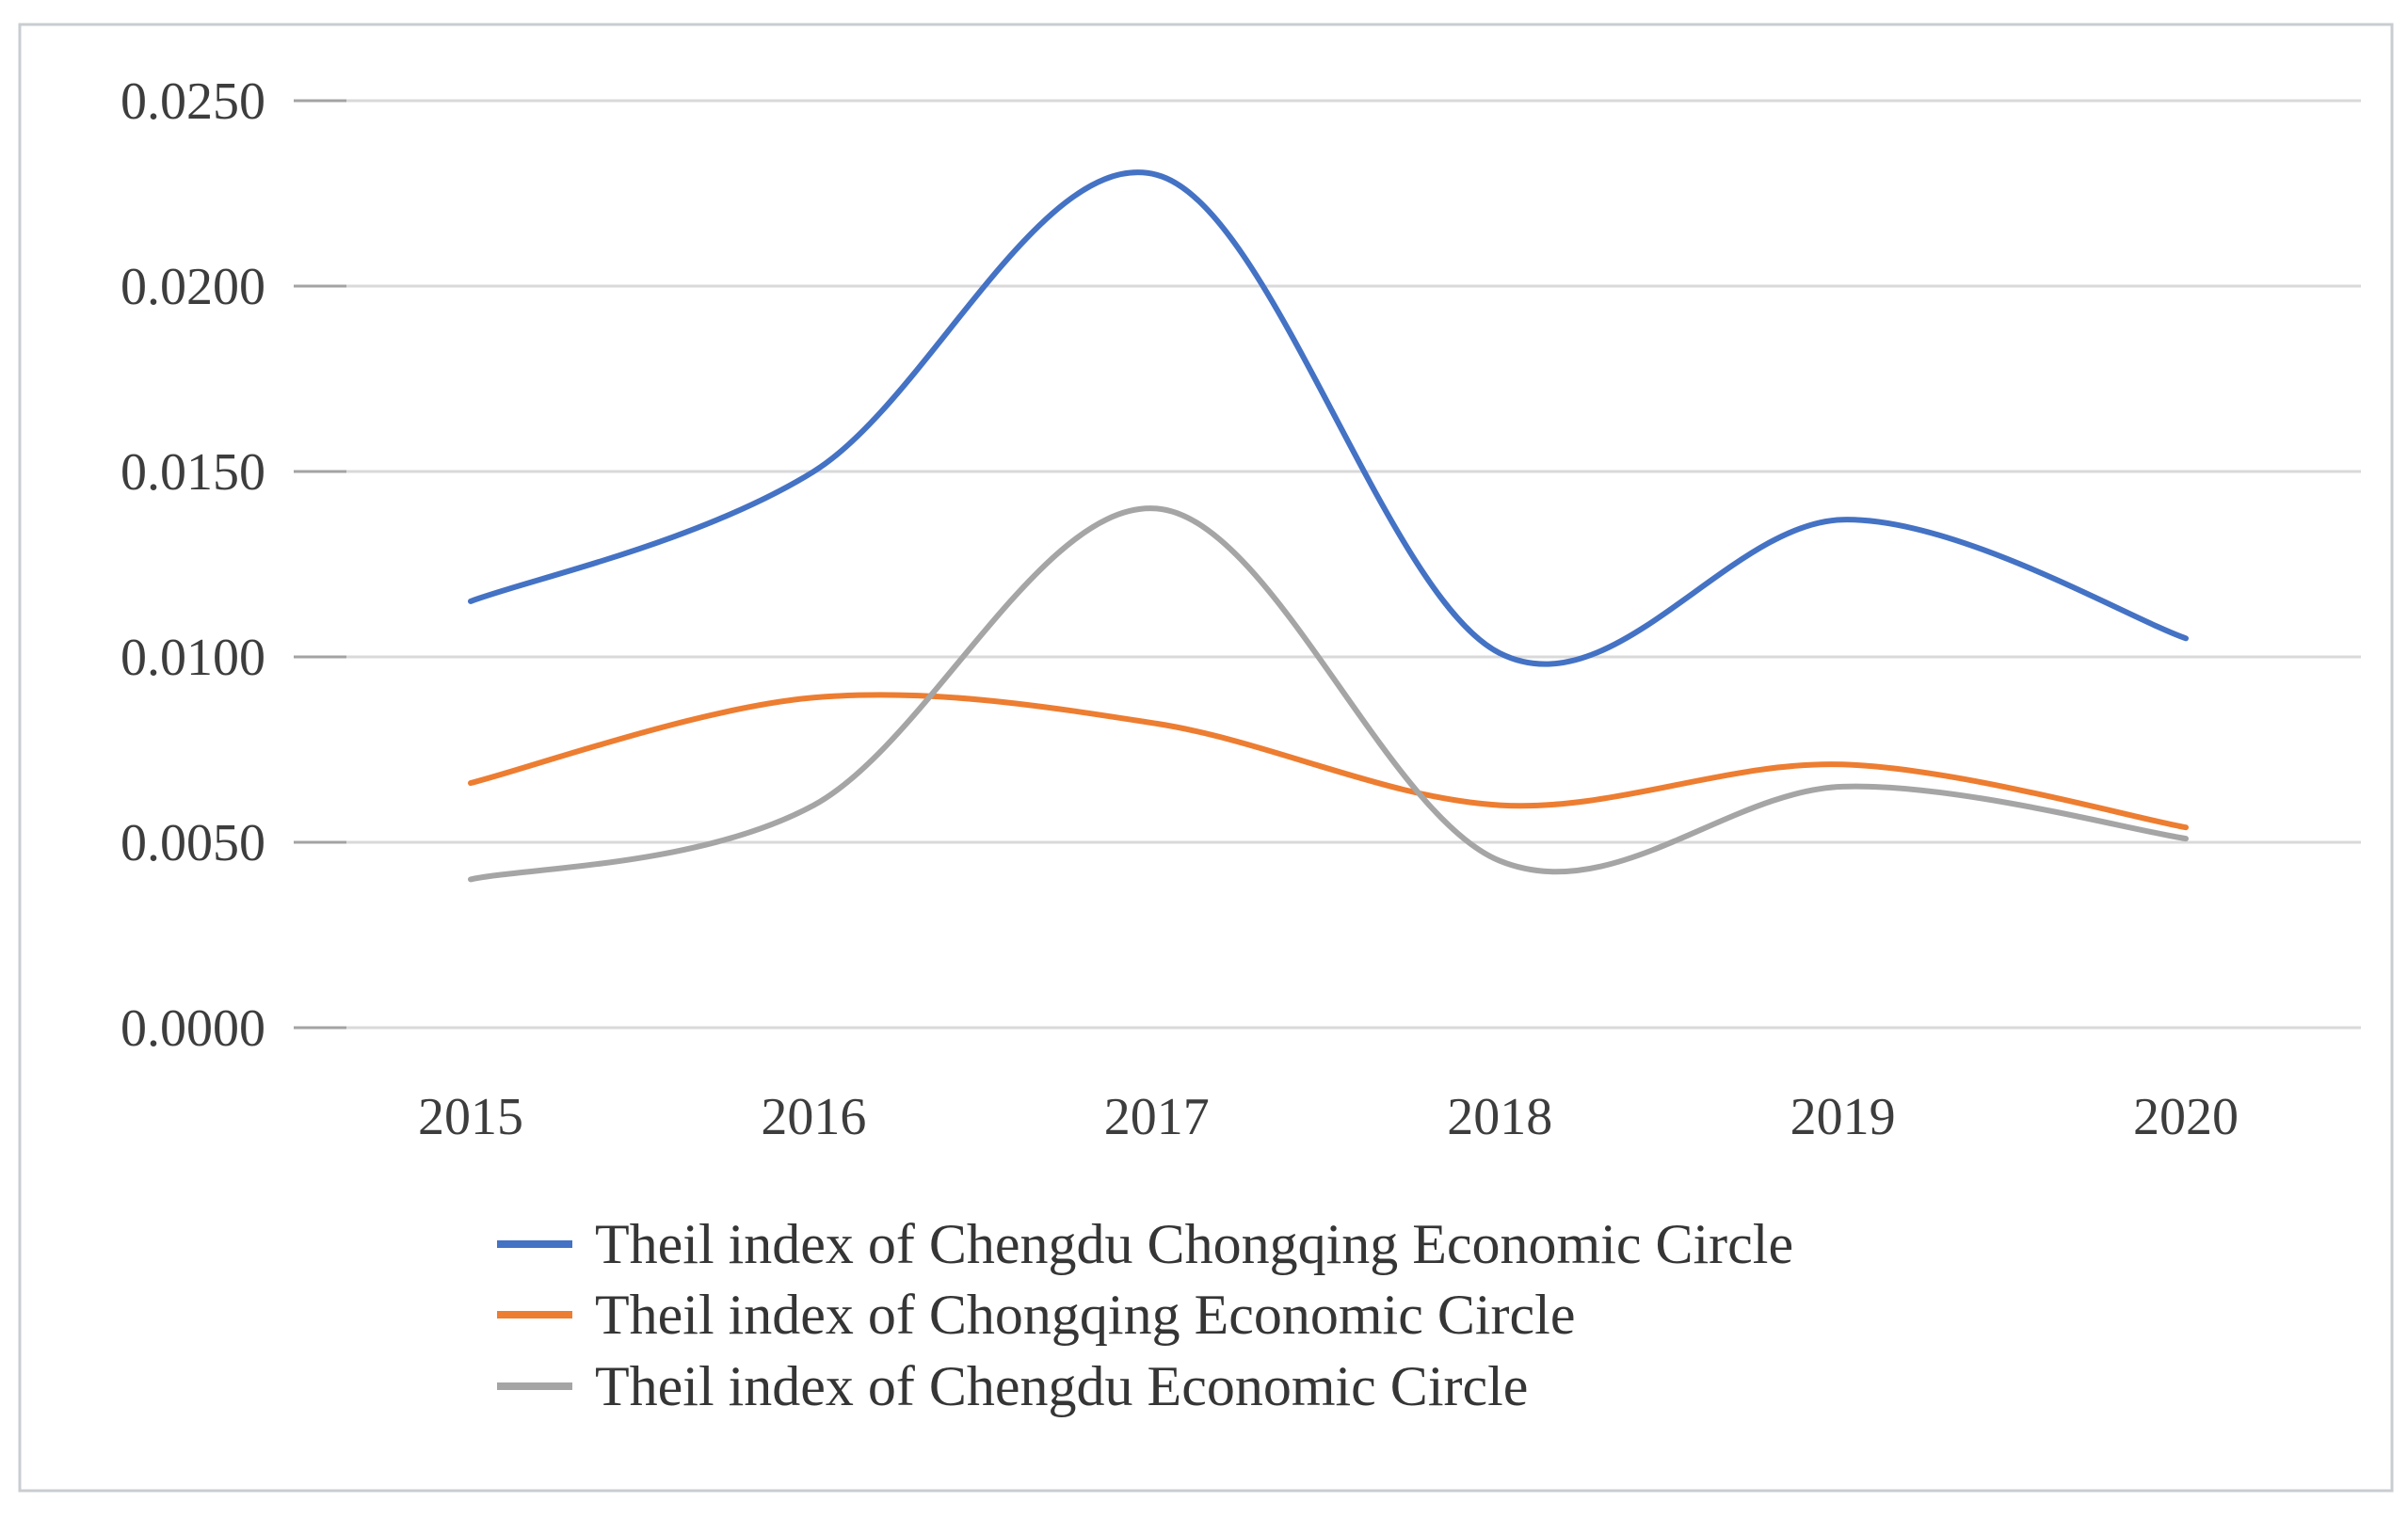  I want to click on legend-item: Theil index of Chongqing Economic Circle, so click(1036, 1315).